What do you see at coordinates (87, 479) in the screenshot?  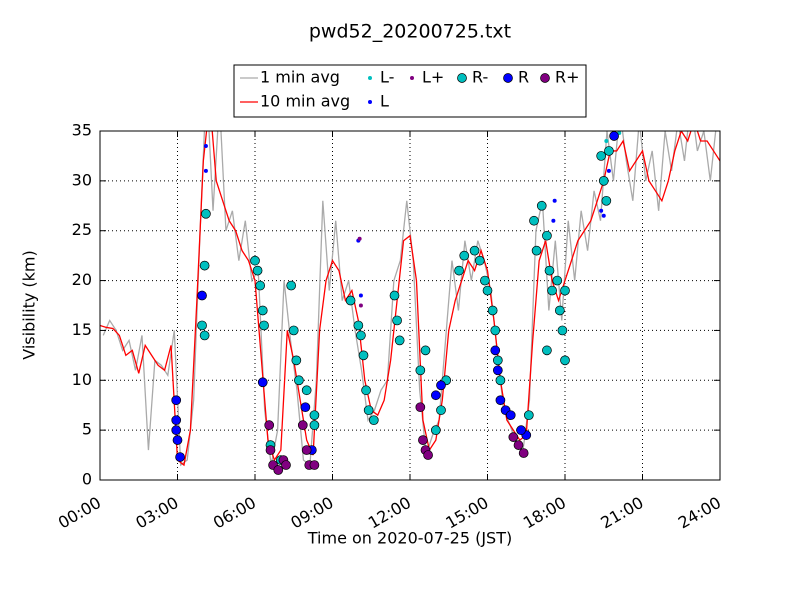 I see `y-tick-label: 0` at bounding box center [87, 479].